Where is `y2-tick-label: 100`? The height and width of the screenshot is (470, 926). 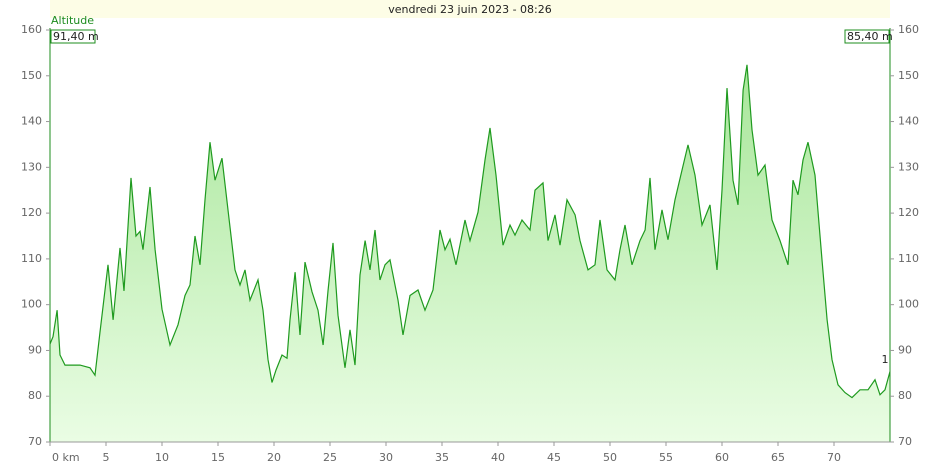
y2-tick-label: 100 is located at coordinates (908, 304).